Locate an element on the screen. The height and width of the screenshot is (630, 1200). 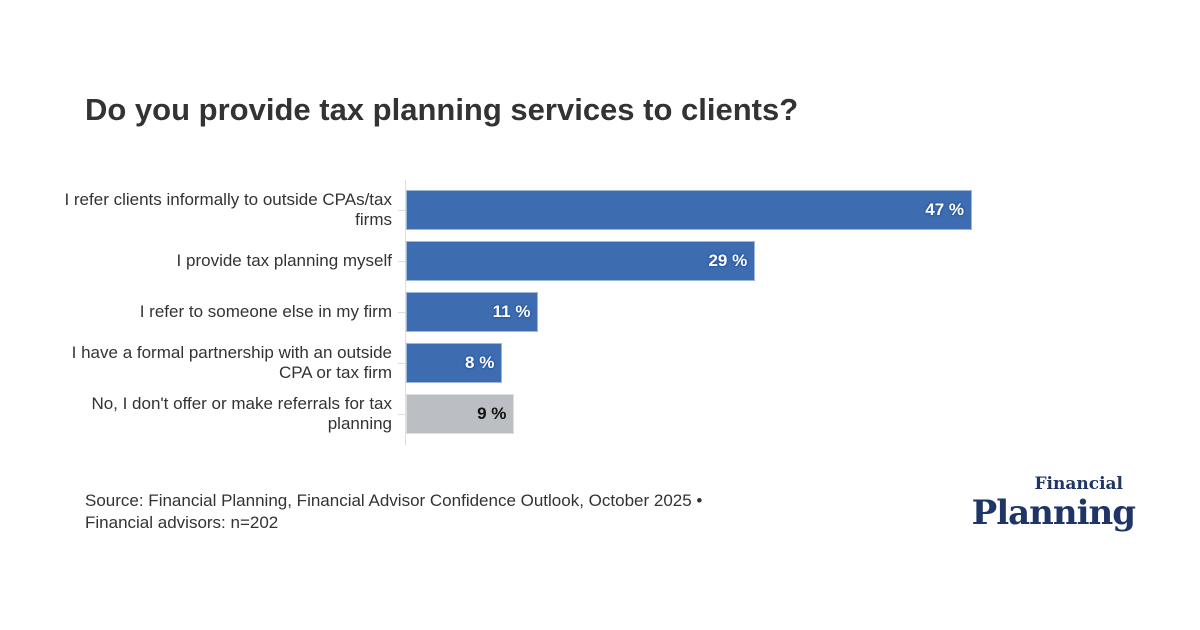
logo-line-planning: Planning is located at coordinates (1053, 513).